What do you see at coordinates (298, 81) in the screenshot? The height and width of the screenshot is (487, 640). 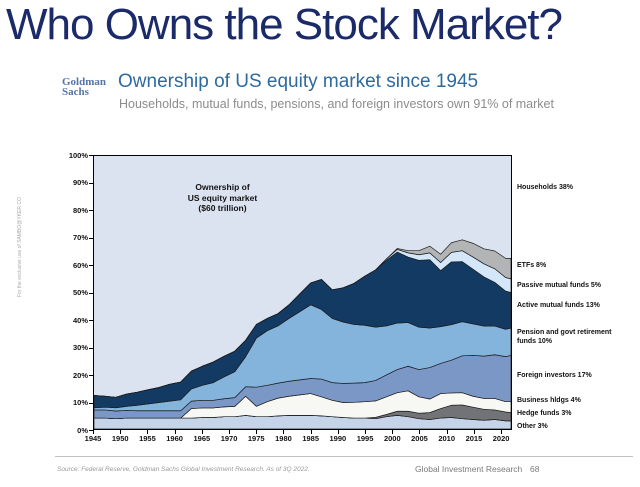 I see `chart-heading: Ownership of US equity market since 1945` at bounding box center [298, 81].